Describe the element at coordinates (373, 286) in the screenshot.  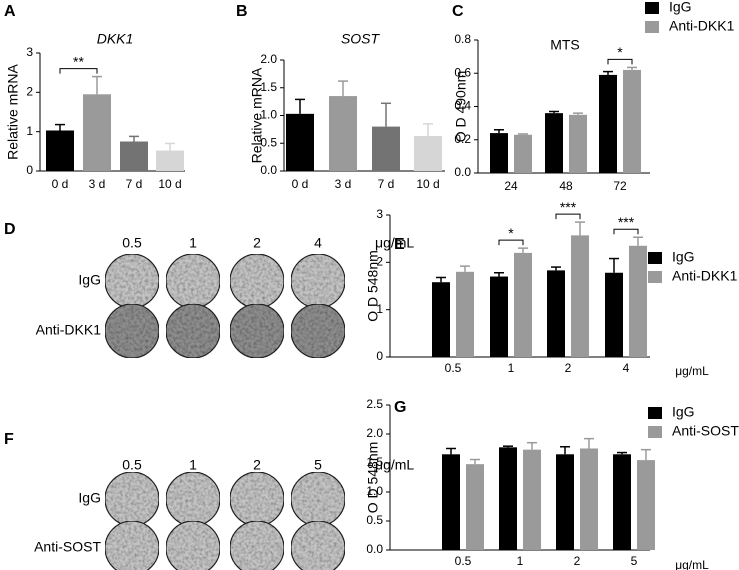
I see `y-axis-label: O D 548nm` at that location.